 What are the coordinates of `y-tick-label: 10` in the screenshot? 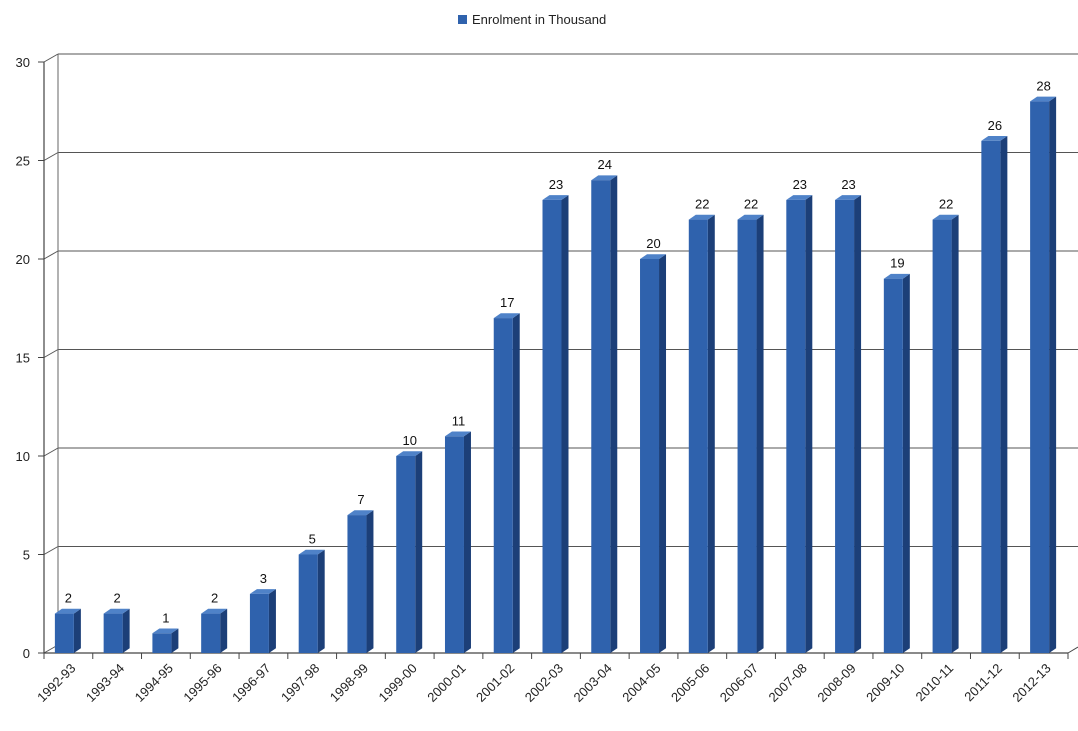 It's located at (23, 456).